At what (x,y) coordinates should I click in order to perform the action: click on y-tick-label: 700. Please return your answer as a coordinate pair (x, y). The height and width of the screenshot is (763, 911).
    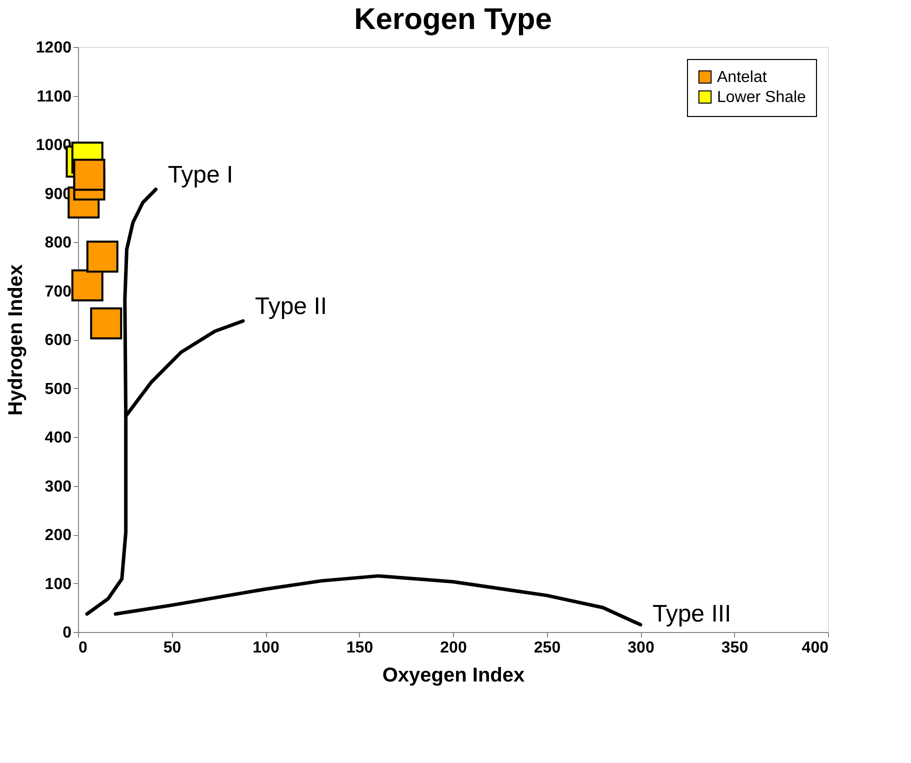
    Looking at the image, I should click on (58, 291).